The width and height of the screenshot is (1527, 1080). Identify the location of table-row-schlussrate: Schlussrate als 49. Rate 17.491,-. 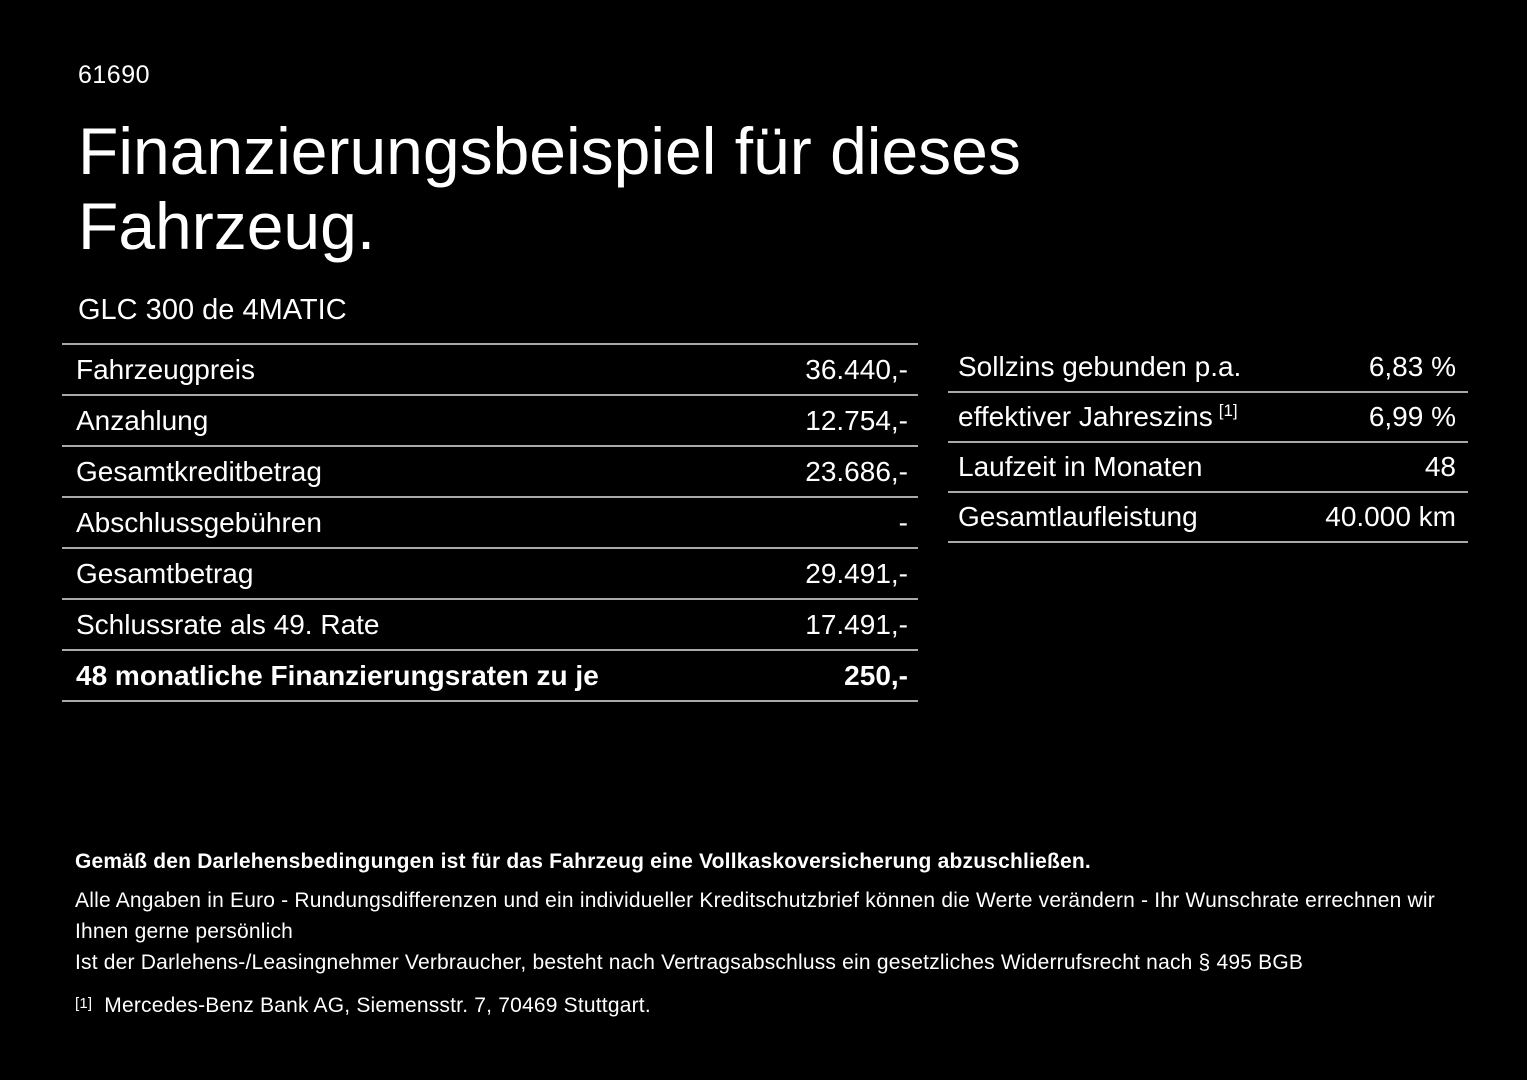
(490, 623).